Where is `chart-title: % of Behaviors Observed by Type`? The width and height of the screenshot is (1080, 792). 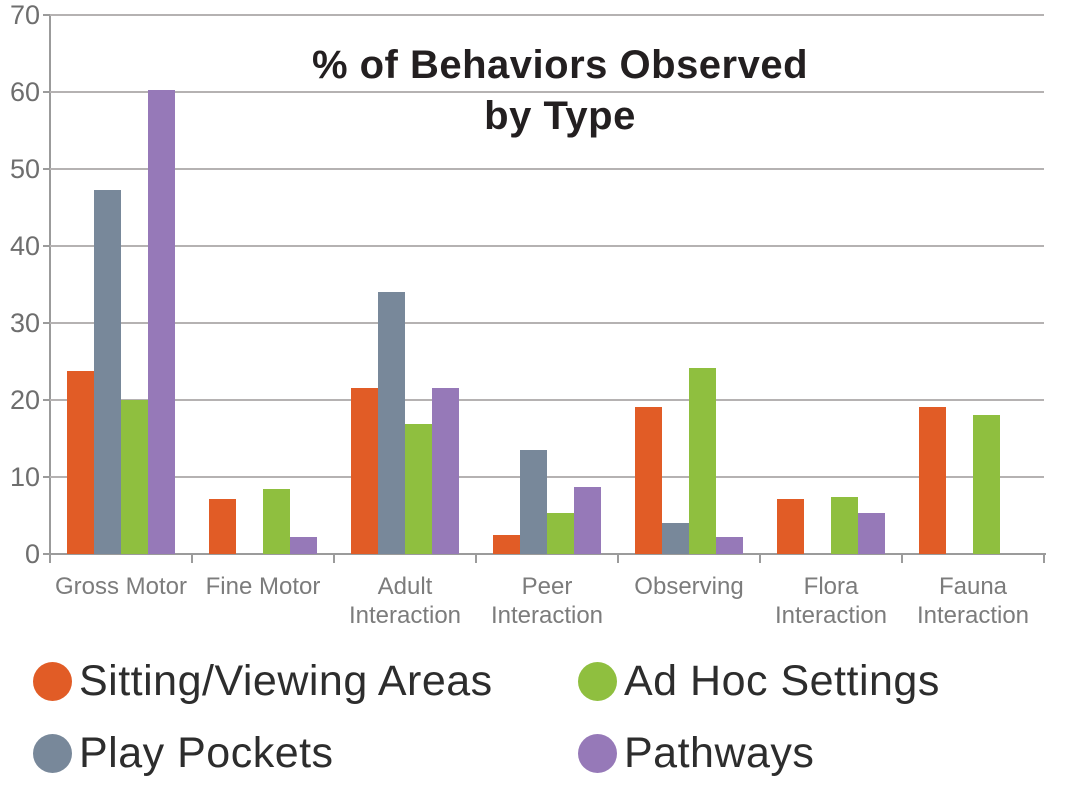
chart-title: % of Behaviors Observed by Type is located at coordinates (560, 91).